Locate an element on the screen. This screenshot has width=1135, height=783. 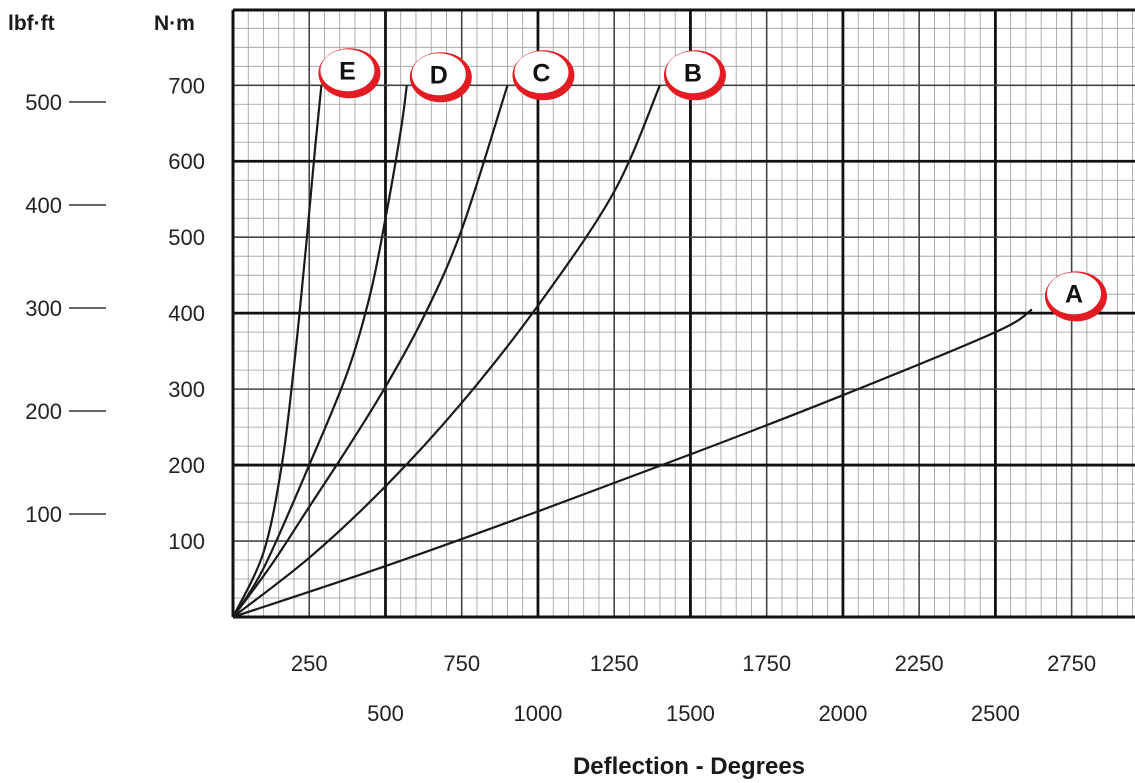
x-tick-label: 1000 is located at coordinates (537, 713).